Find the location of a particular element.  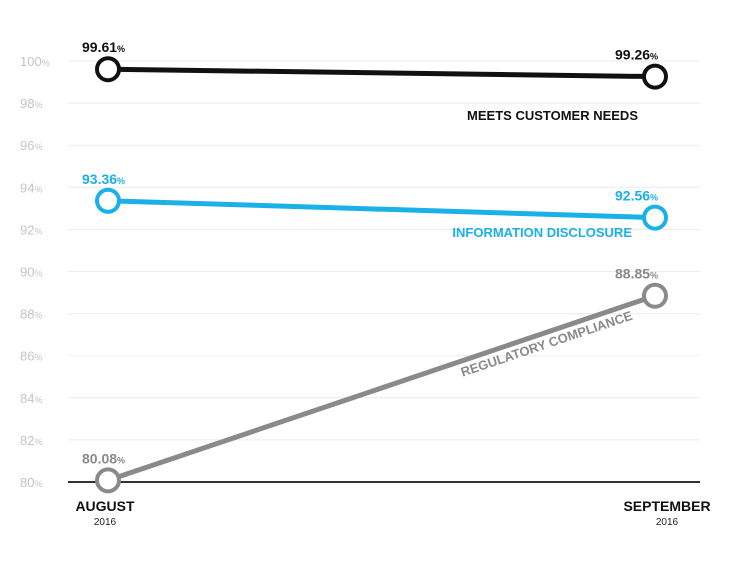

series-label: INFORMATION DISCLOSURE is located at coordinates (542, 232).